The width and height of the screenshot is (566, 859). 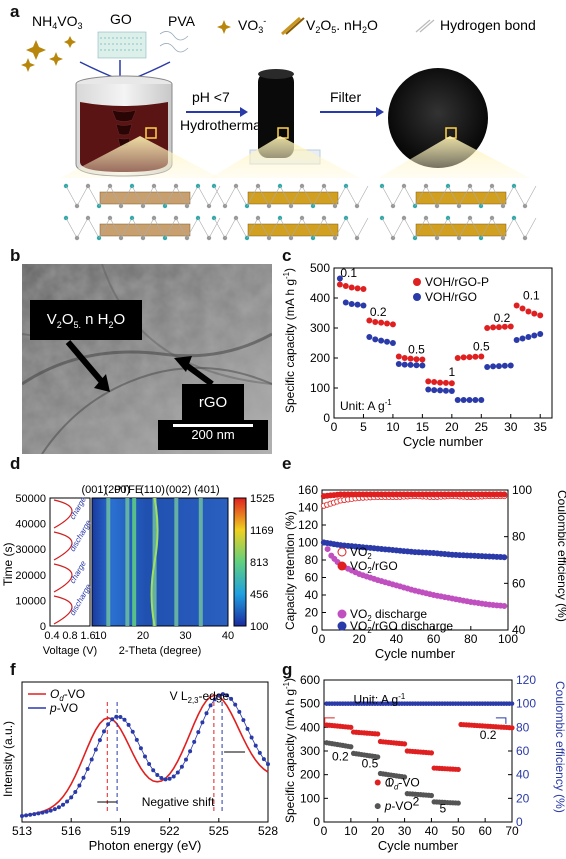 What do you see at coordinates (30, 601) in the screenshot?
I see `y-tick-label: 10000` at bounding box center [30, 601].